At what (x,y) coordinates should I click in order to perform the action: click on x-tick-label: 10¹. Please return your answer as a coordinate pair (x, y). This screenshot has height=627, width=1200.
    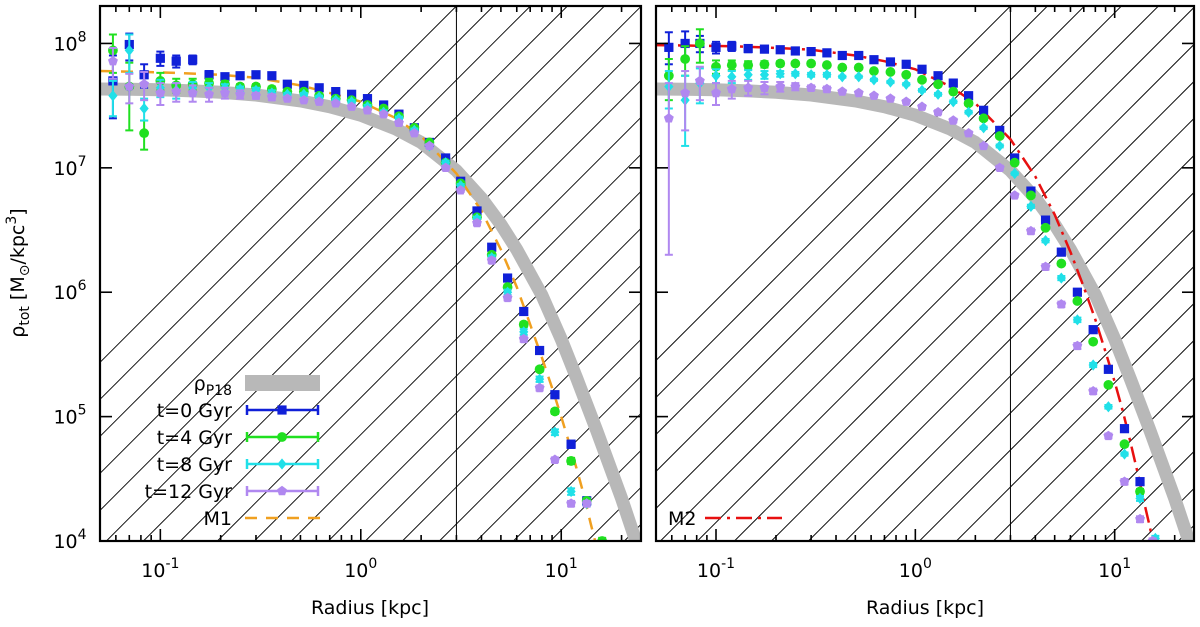
    Looking at the image, I should click on (561, 569).